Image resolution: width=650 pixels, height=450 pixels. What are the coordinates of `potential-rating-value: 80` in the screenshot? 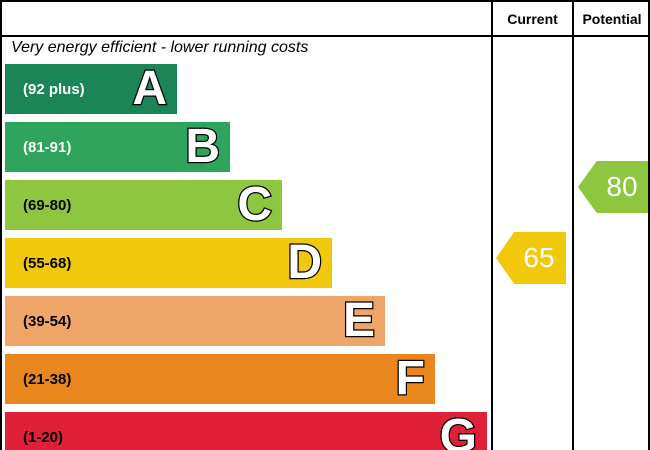 It's located at (622, 186).